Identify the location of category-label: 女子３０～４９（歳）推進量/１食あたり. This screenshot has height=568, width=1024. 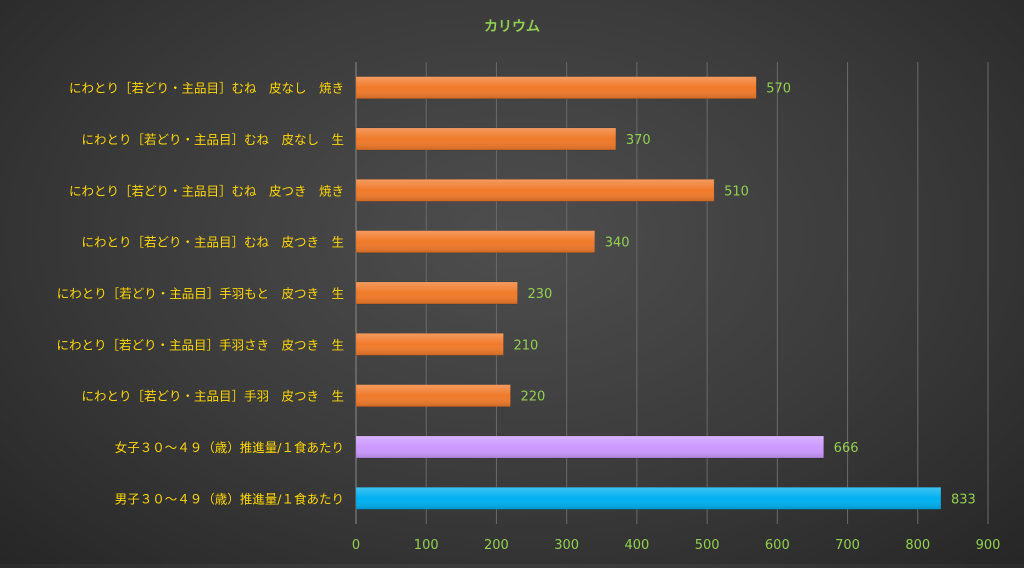
(229, 447).